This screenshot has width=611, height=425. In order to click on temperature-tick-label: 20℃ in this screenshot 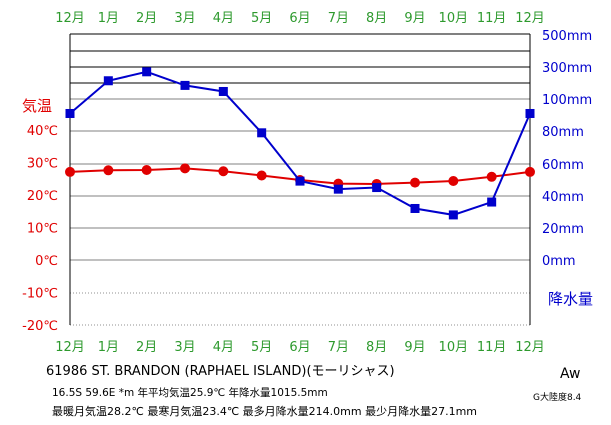, I will do `click(42, 196)`.